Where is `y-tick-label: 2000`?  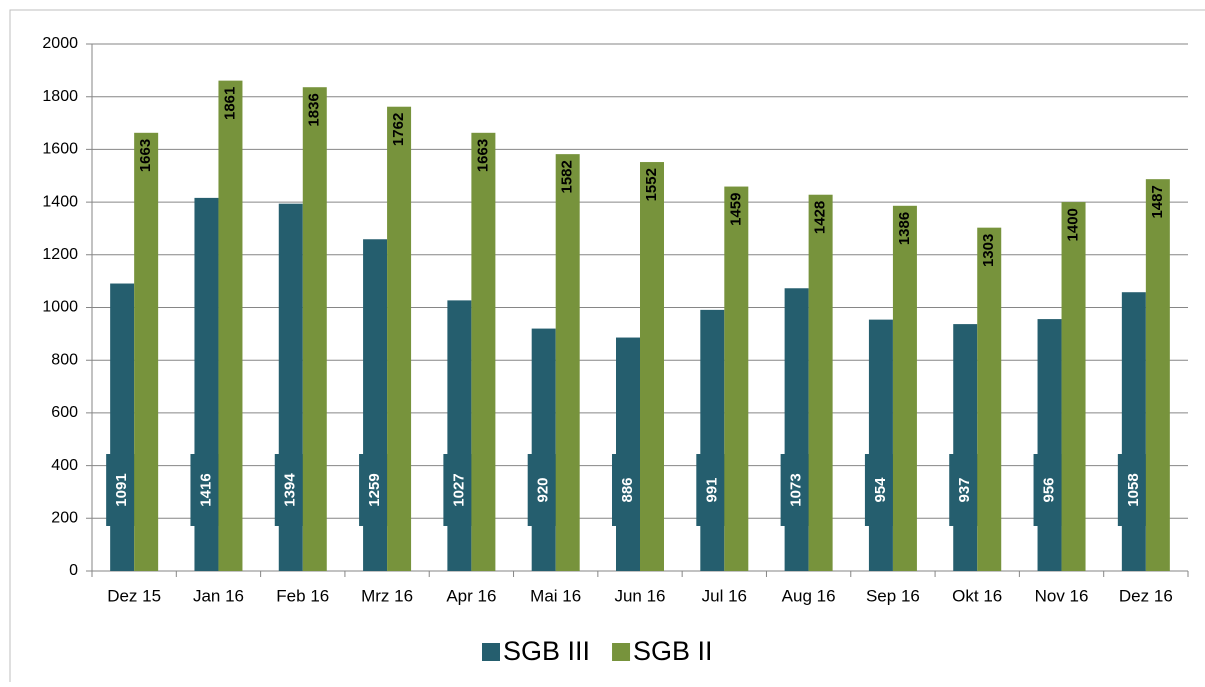
y-tick-label: 2000 is located at coordinates (60, 43).